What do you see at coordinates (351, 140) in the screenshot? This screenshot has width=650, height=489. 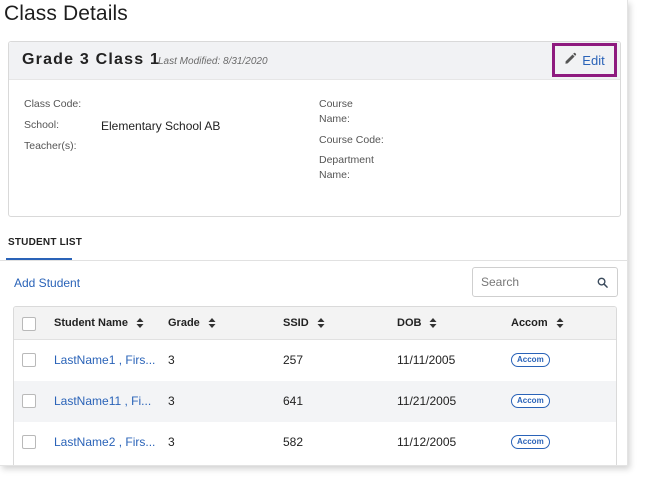 I see `course-code-label: Course Code:` at bounding box center [351, 140].